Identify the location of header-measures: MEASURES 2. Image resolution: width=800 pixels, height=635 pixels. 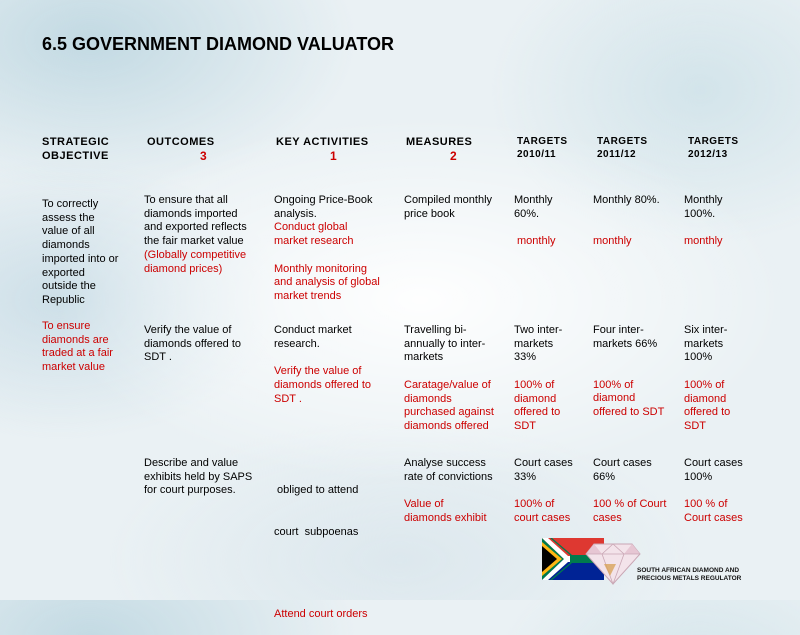
(456, 149).